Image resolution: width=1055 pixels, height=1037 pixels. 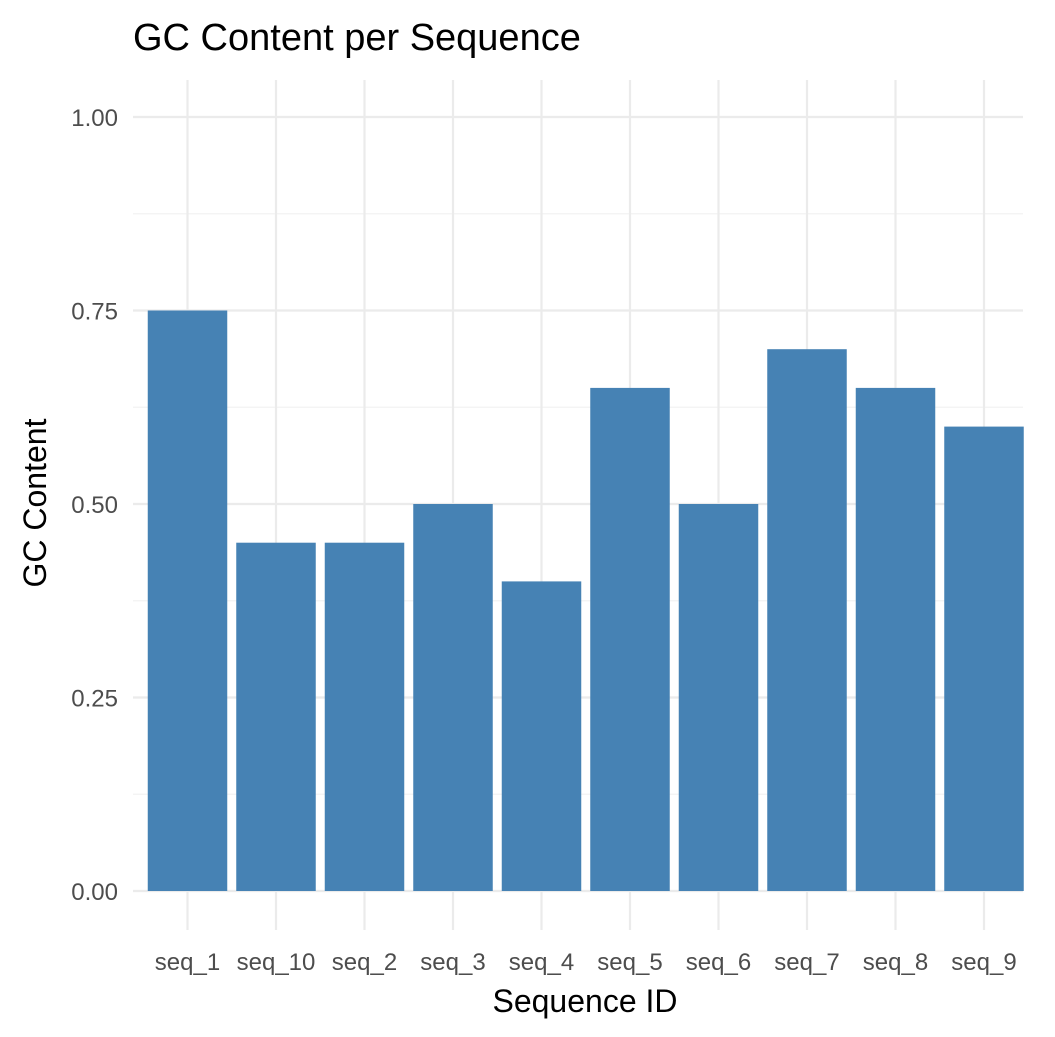 What do you see at coordinates (187, 962) in the screenshot?
I see `x-tick-label: seq_1` at bounding box center [187, 962].